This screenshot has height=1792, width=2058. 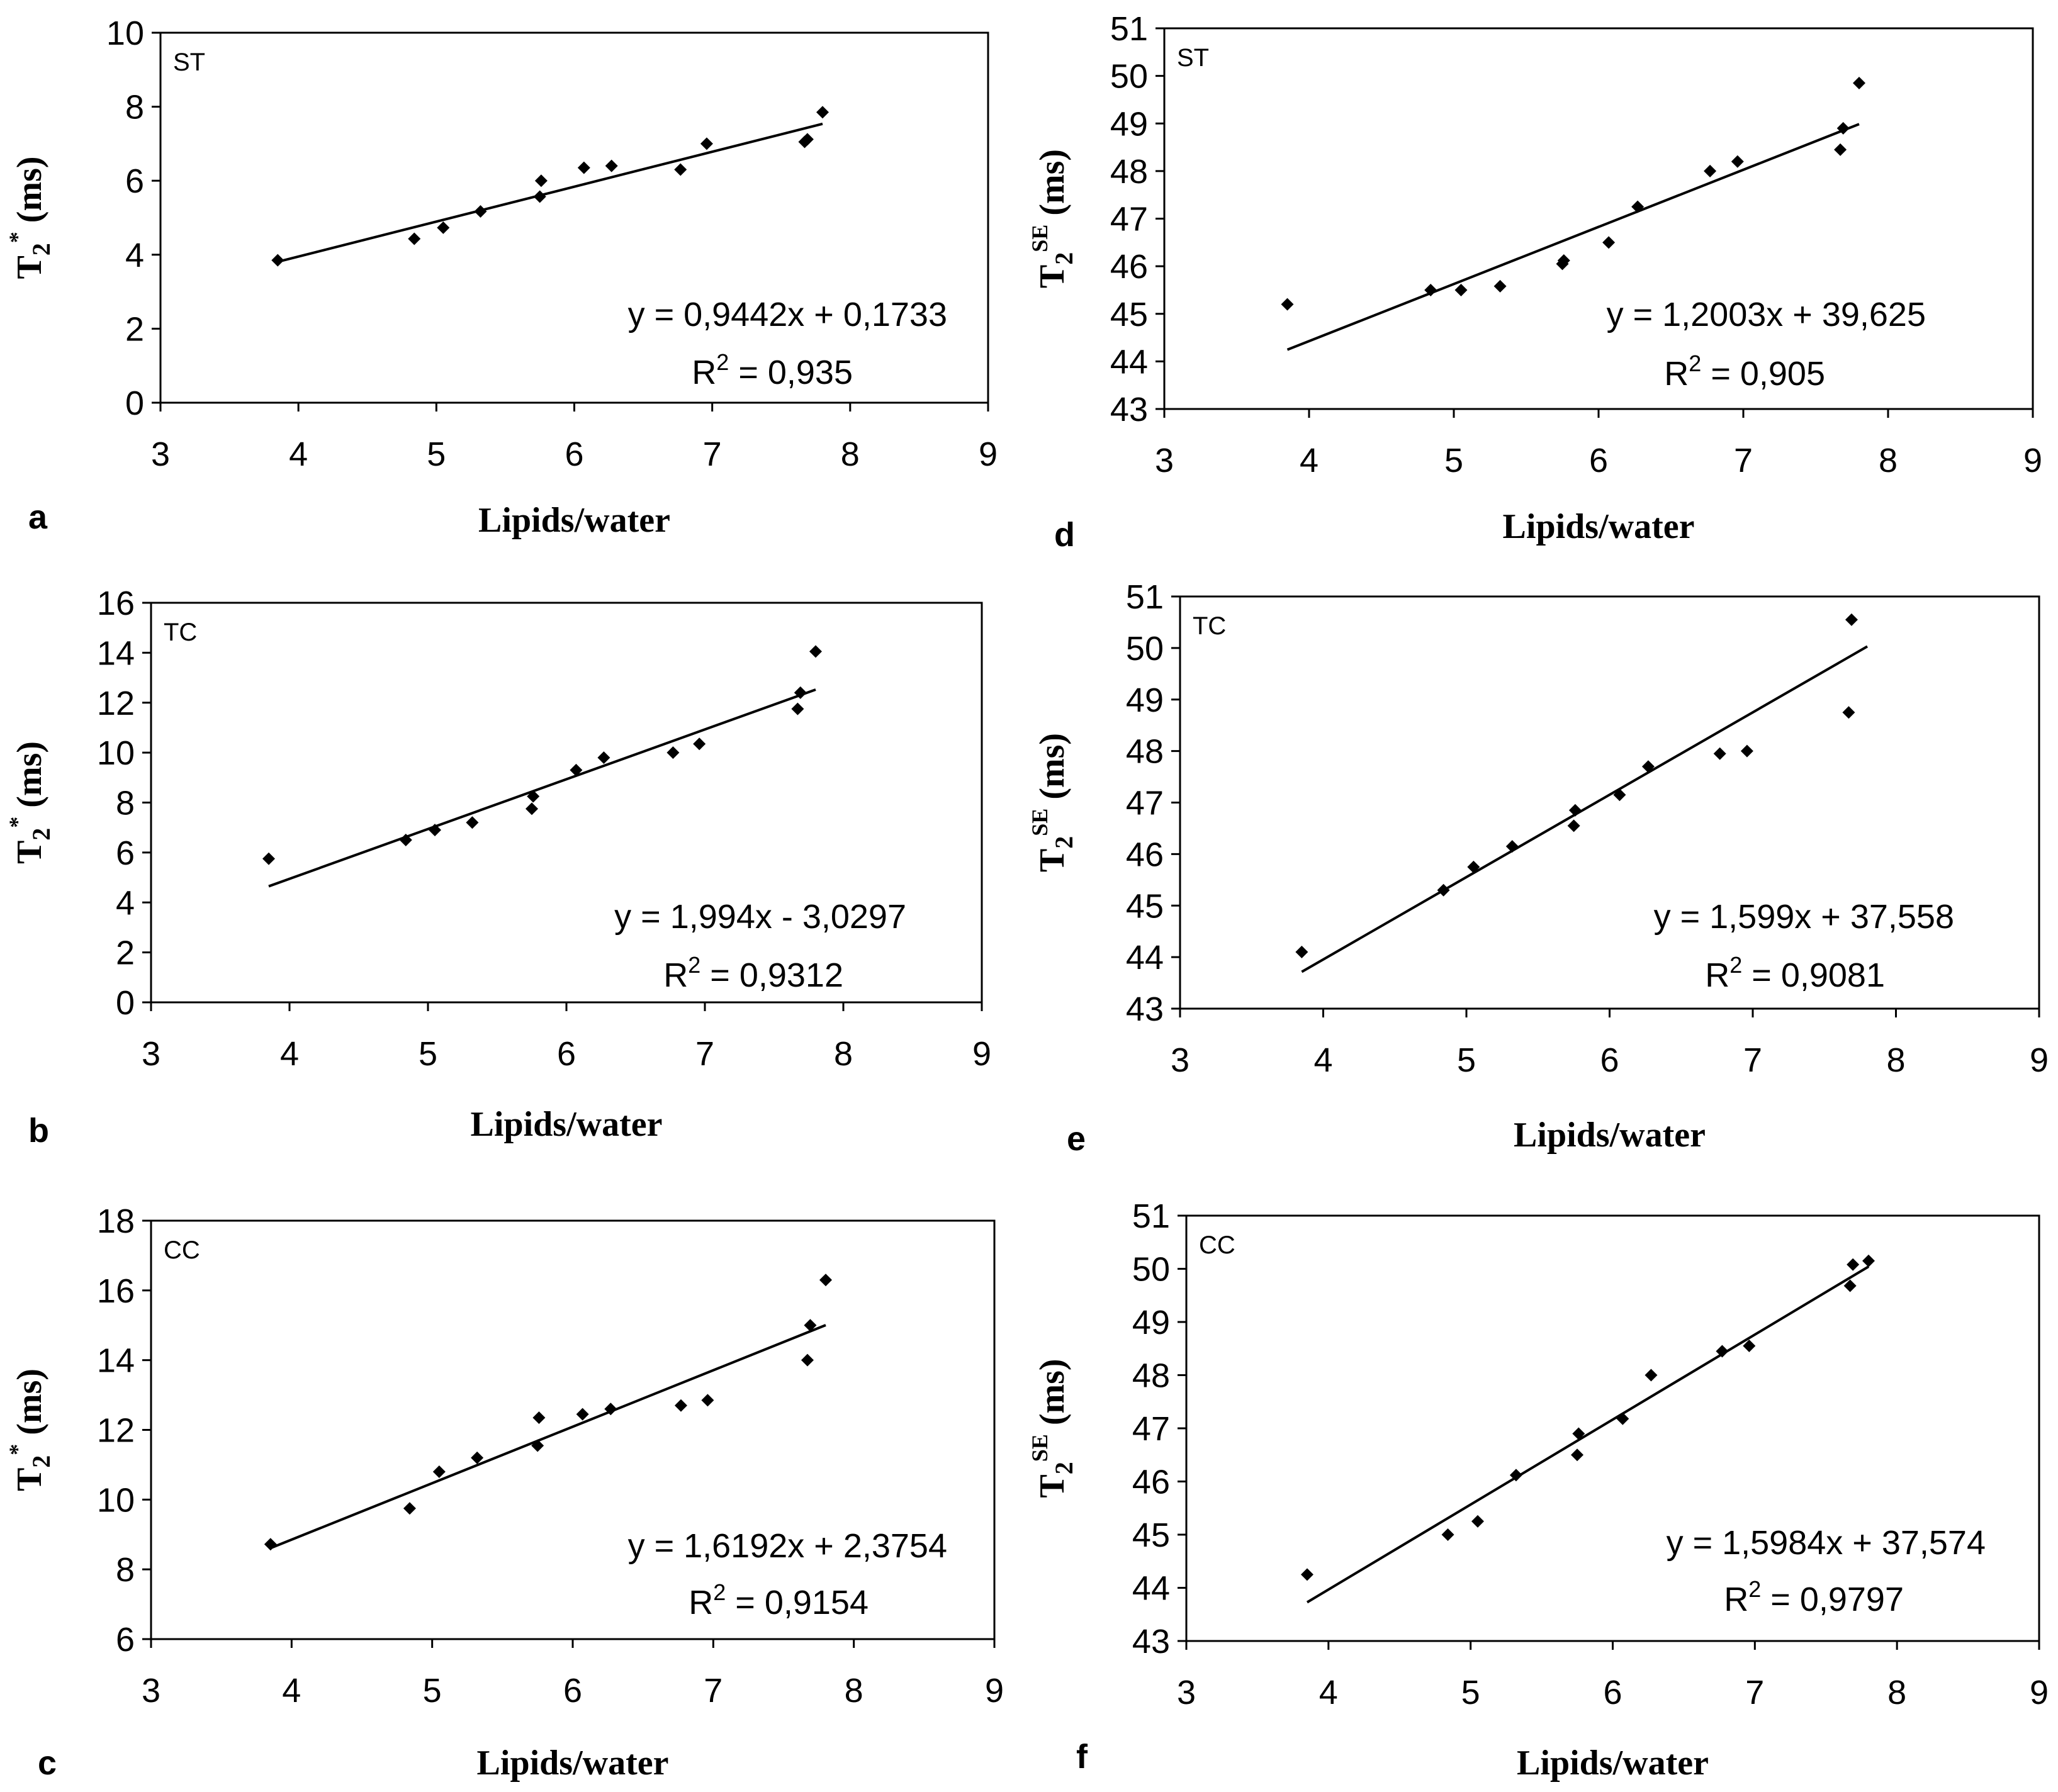 What do you see at coordinates (134, 181) in the screenshot?
I see `y-tick-label: 6` at bounding box center [134, 181].